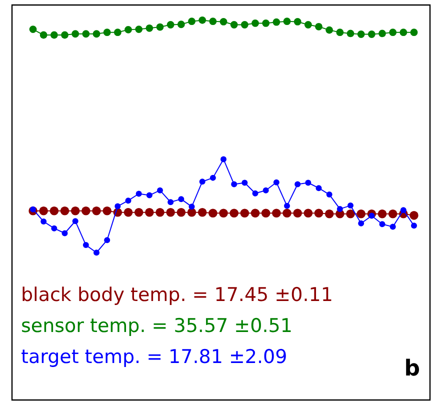  What do you see at coordinates (177, 295) in the screenshot?
I see `text: black body temp. = 17.45 ±0.11` at bounding box center [177, 295].